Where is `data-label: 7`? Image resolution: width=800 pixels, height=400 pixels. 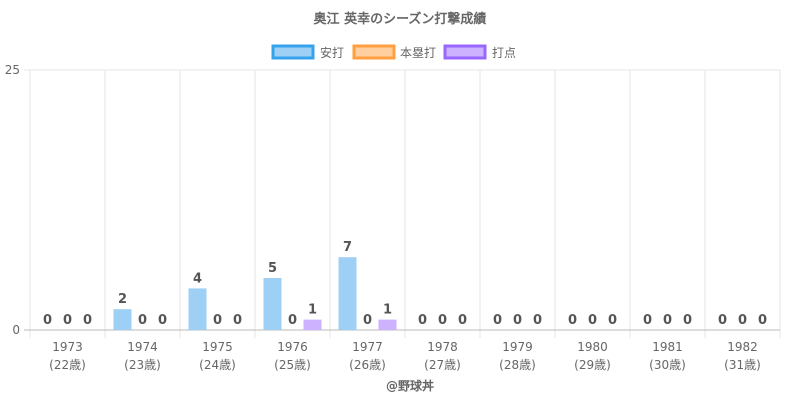 data-label: 7 is located at coordinates (347, 247).